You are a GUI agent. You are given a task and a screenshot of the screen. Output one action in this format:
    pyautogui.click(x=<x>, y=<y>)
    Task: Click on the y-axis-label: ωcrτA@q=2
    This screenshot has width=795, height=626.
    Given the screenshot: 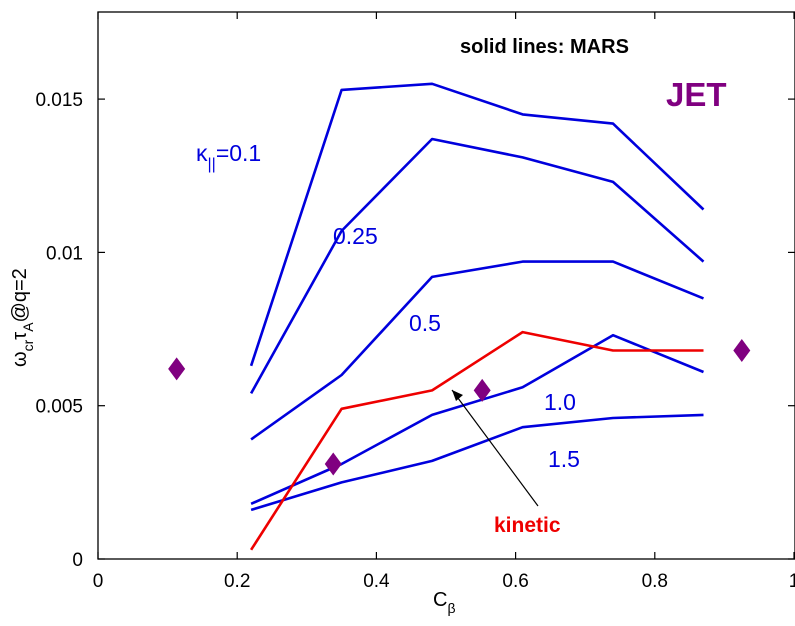 What is the action you would take?
    pyautogui.click(x=22, y=317)
    